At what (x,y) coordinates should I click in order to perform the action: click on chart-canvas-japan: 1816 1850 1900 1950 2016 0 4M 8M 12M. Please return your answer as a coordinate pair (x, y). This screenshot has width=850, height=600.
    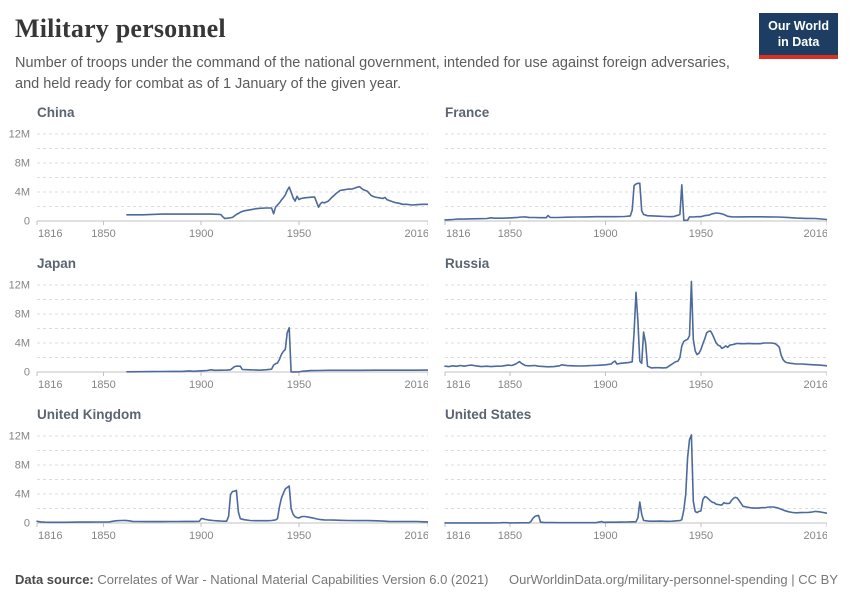
    Looking at the image, I should click on (214, 334).